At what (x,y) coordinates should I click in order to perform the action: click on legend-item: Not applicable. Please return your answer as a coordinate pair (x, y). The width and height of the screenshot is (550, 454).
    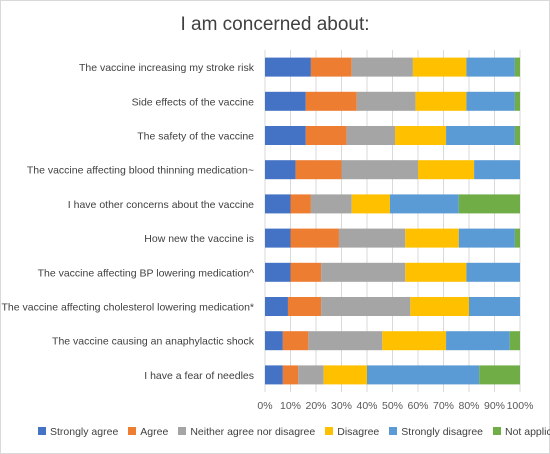
    Looking at the image, I should click on (521, 432).